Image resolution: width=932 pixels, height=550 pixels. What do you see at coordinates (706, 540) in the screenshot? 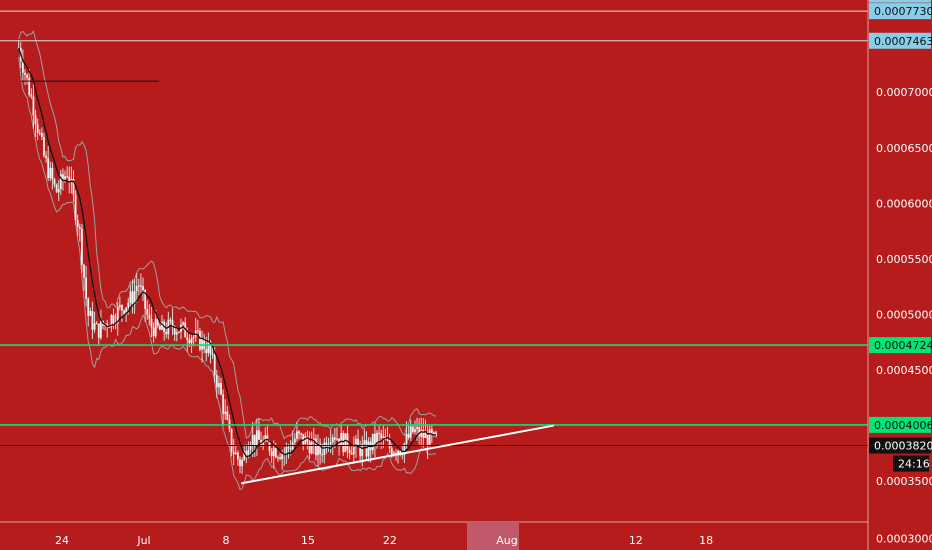
I see `x-tick-label: 18` at bounding box center [706, 540].